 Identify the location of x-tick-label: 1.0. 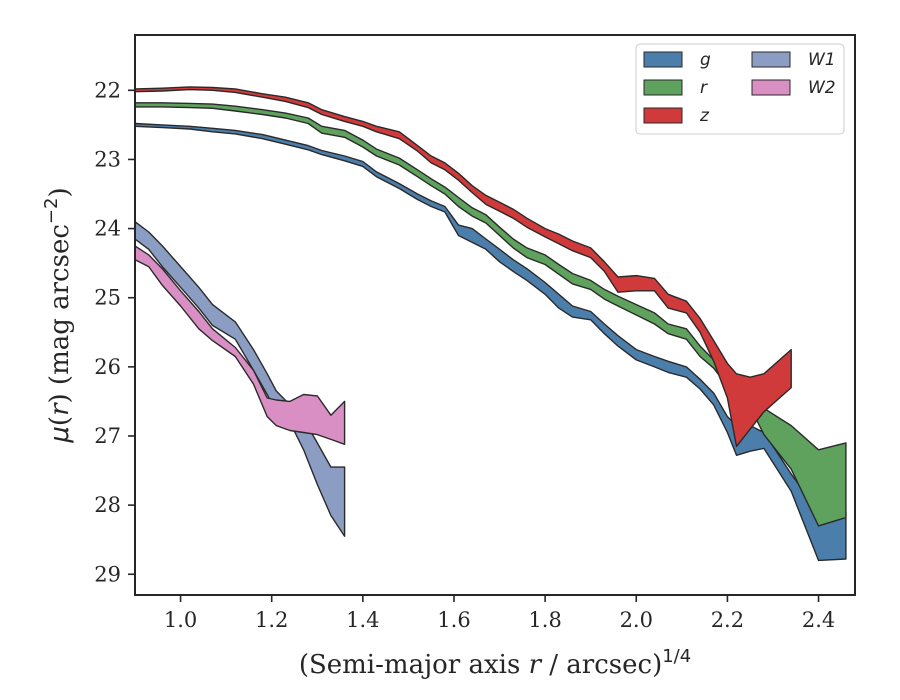
(180, 620).